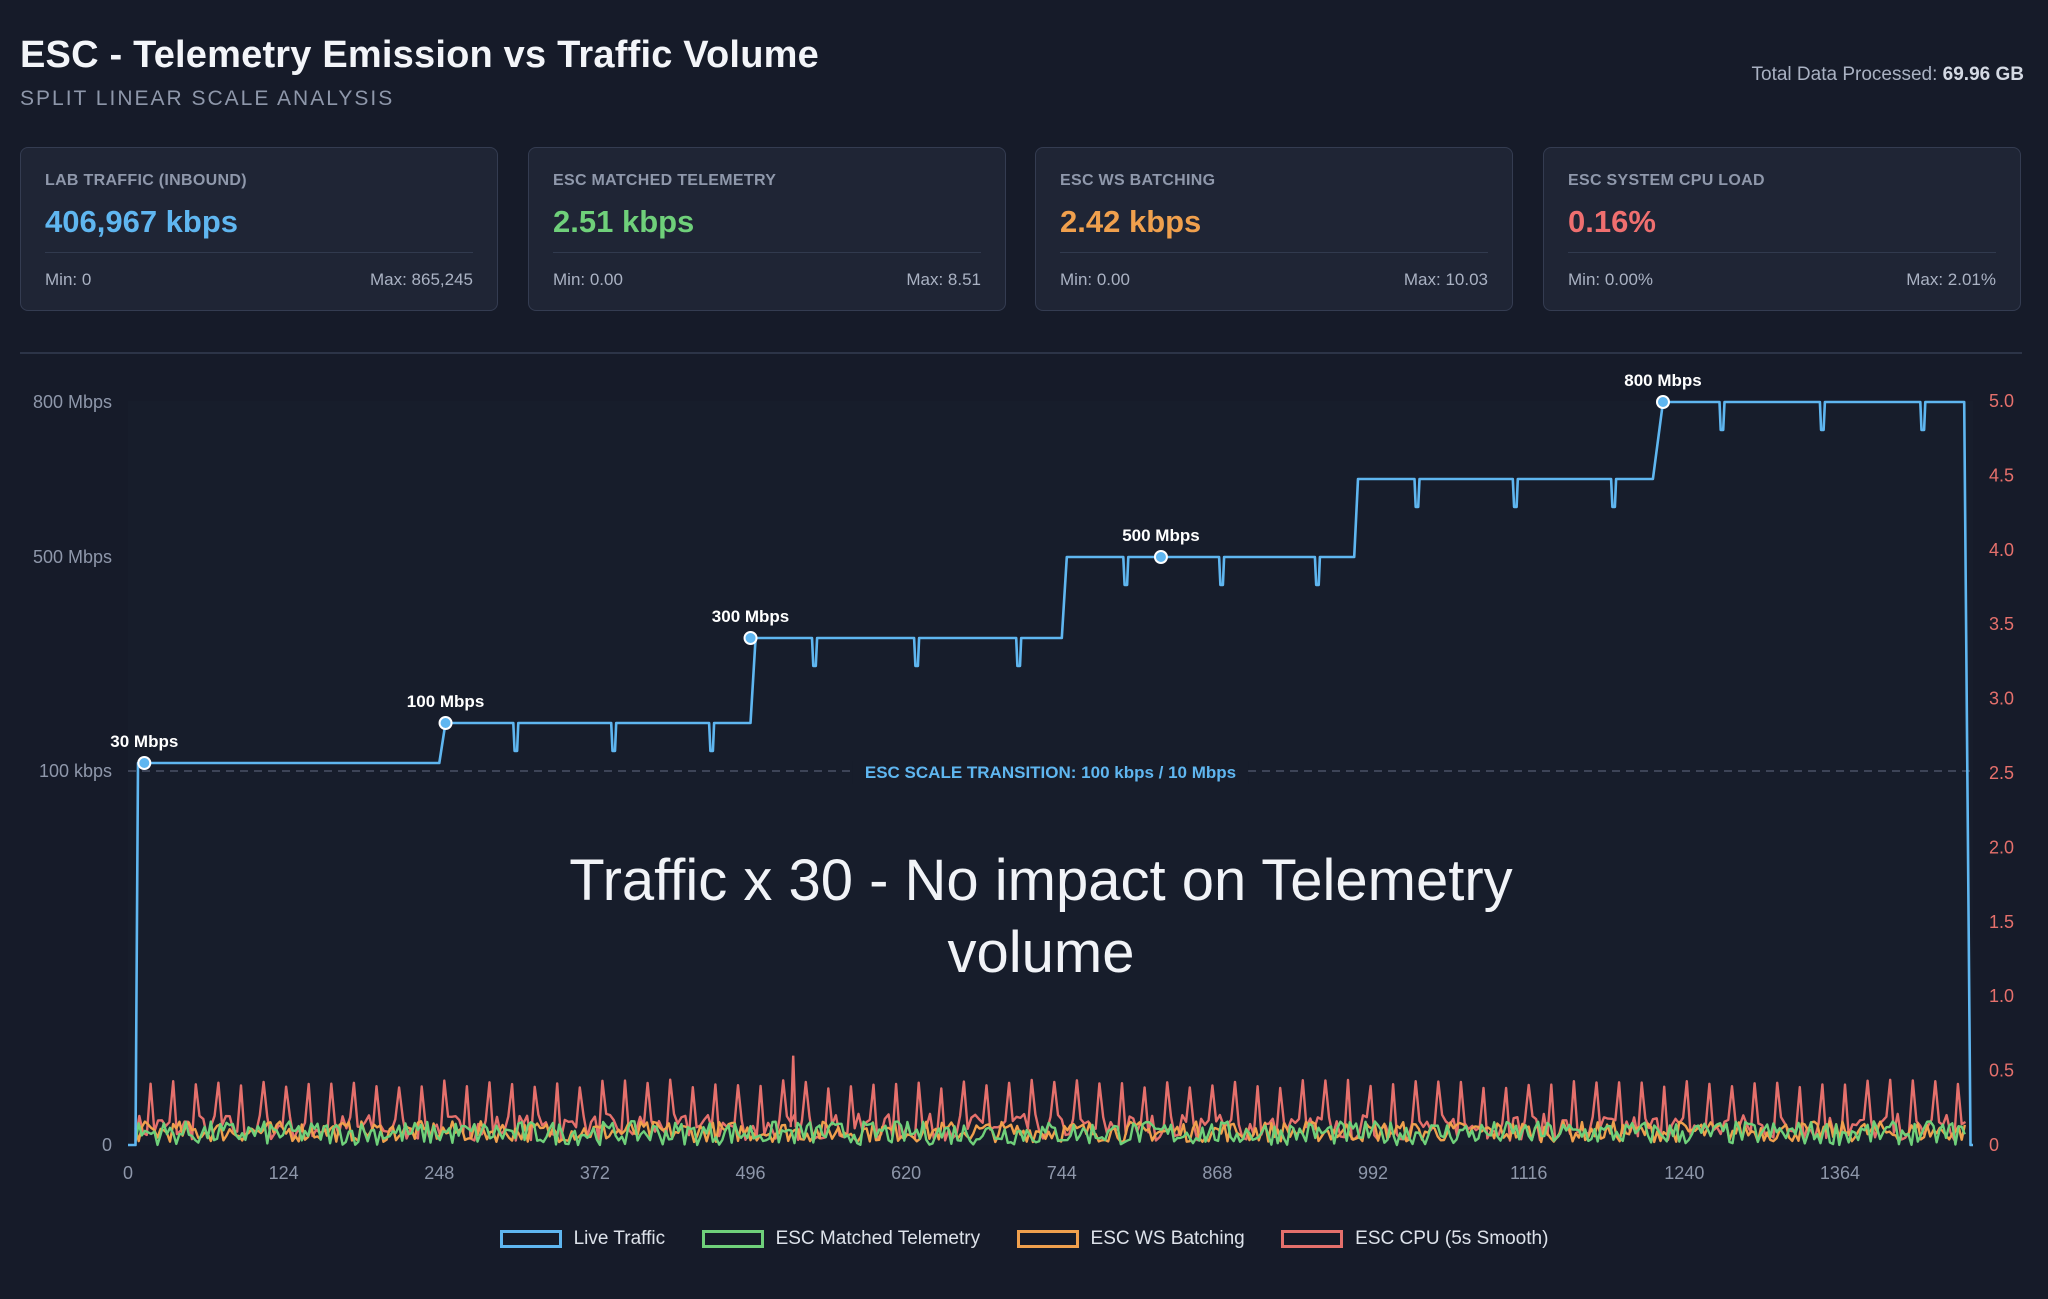 The image size is (2048, 1299). Describe the element at coordinates (943, 279) in the screenshot. I see `card-max: Max: 8.51` at that location.